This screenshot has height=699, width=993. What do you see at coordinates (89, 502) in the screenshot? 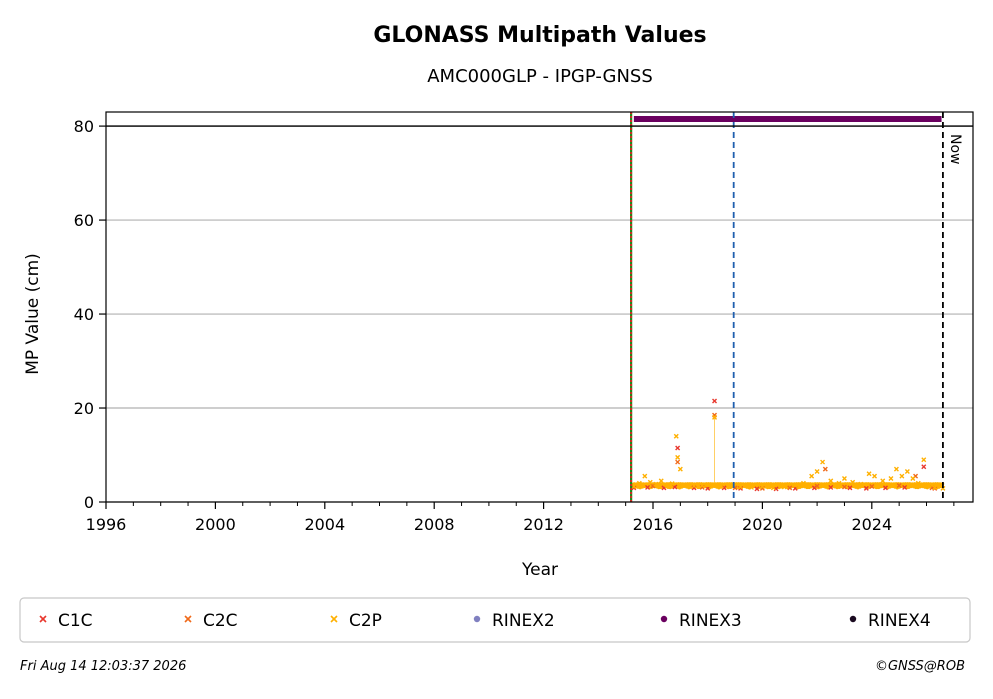
I see `y-tick-label: 0` at bounding box center [89, 502].